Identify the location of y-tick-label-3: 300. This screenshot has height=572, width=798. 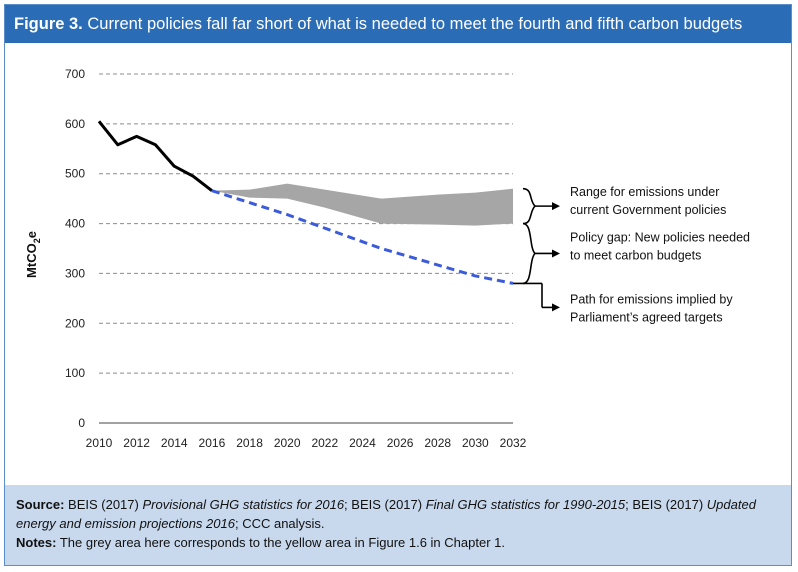
(75, 273).